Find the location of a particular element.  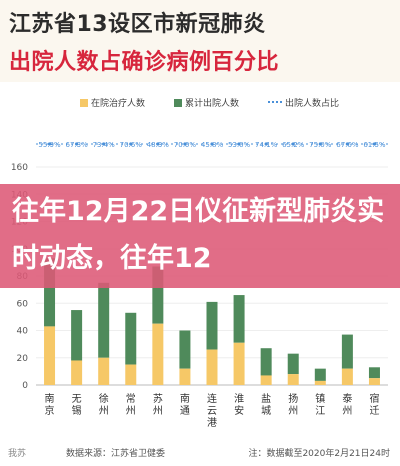

chart-subtitle-text: 出院人数占确诊病例百分比 is located at coordinates (144, 62).